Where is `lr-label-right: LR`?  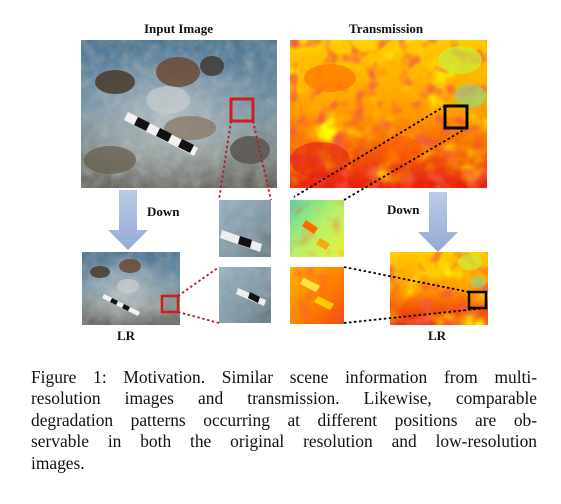
lr-label-right: LR is located at coordinates (437, 335).